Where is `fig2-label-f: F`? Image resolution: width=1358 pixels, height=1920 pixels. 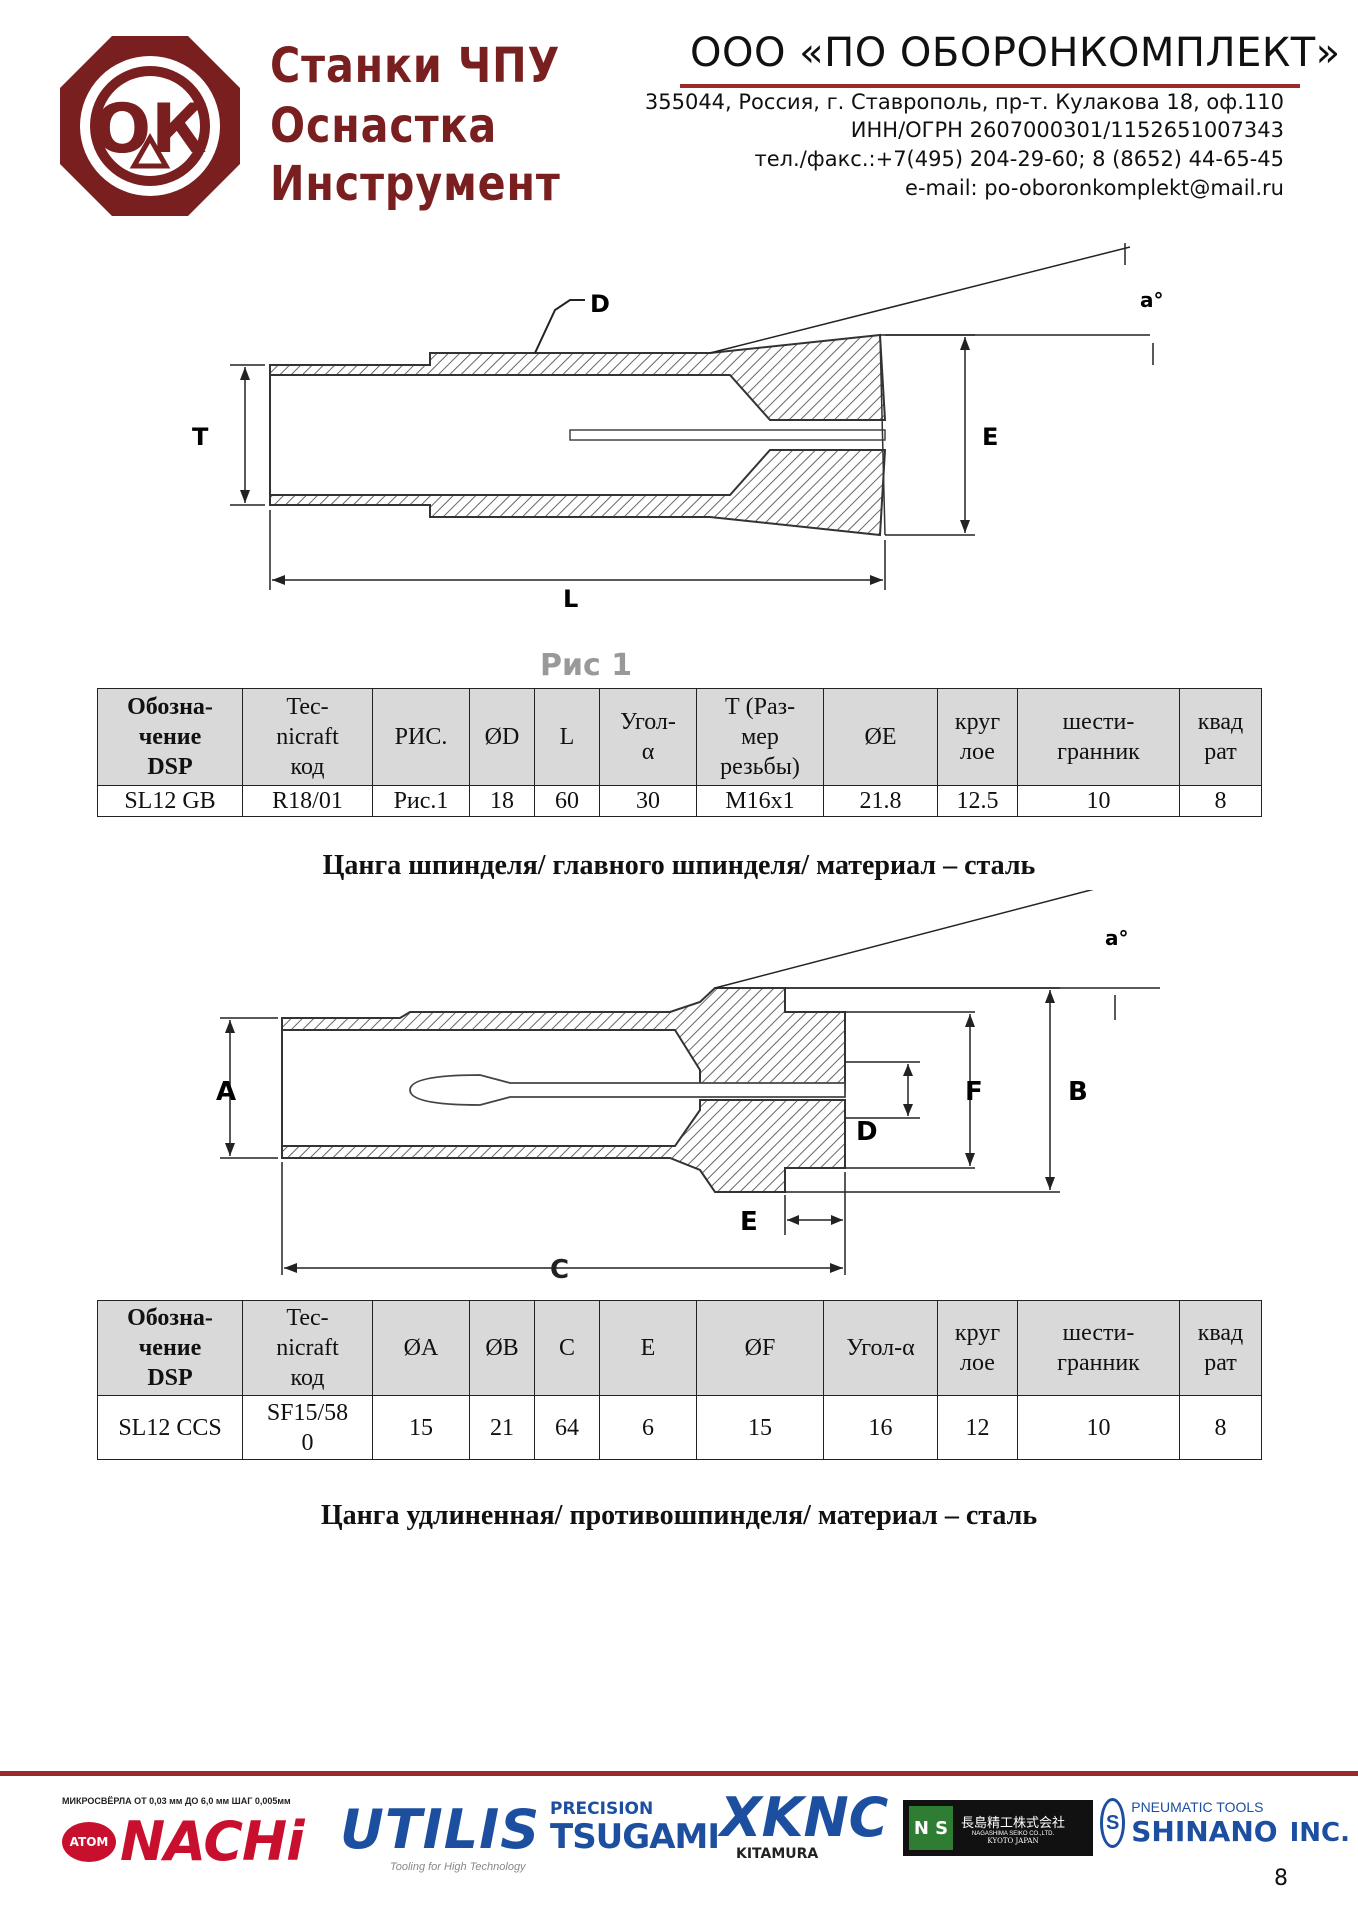 fig2-label-f: F is located at coordinates (974, 1092).